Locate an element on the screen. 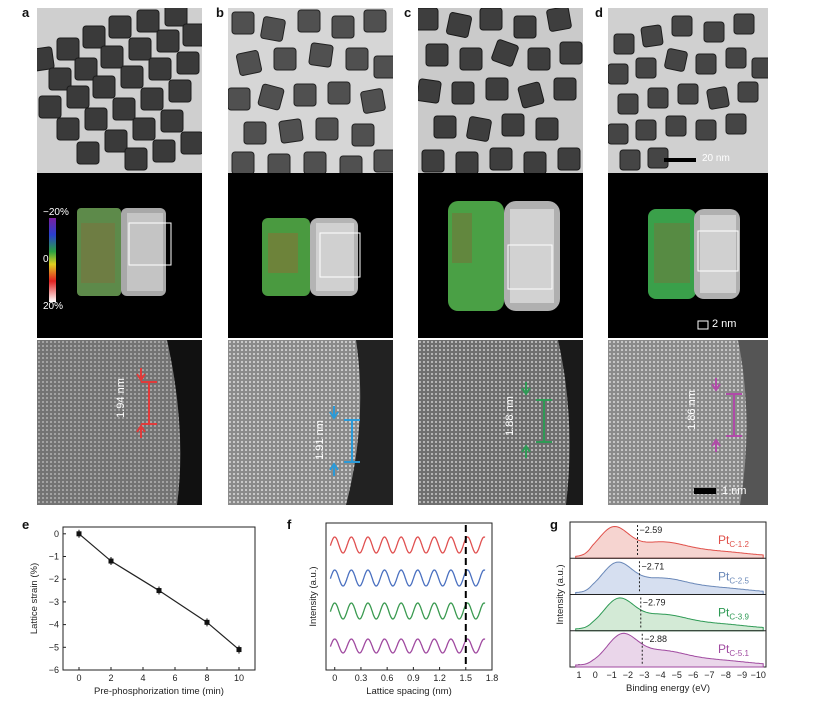  colorbar is located at coordinates (52, 260).